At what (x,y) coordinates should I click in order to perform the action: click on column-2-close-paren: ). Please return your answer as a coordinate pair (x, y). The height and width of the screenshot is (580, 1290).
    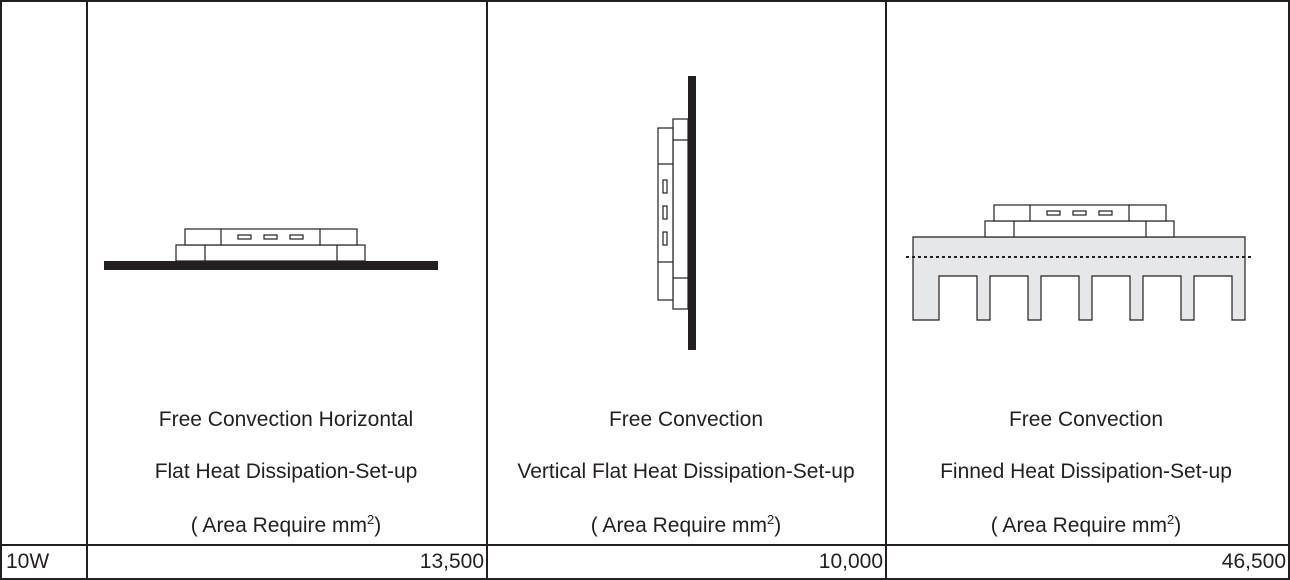
    Looking at the image, I should click on (778, 525).